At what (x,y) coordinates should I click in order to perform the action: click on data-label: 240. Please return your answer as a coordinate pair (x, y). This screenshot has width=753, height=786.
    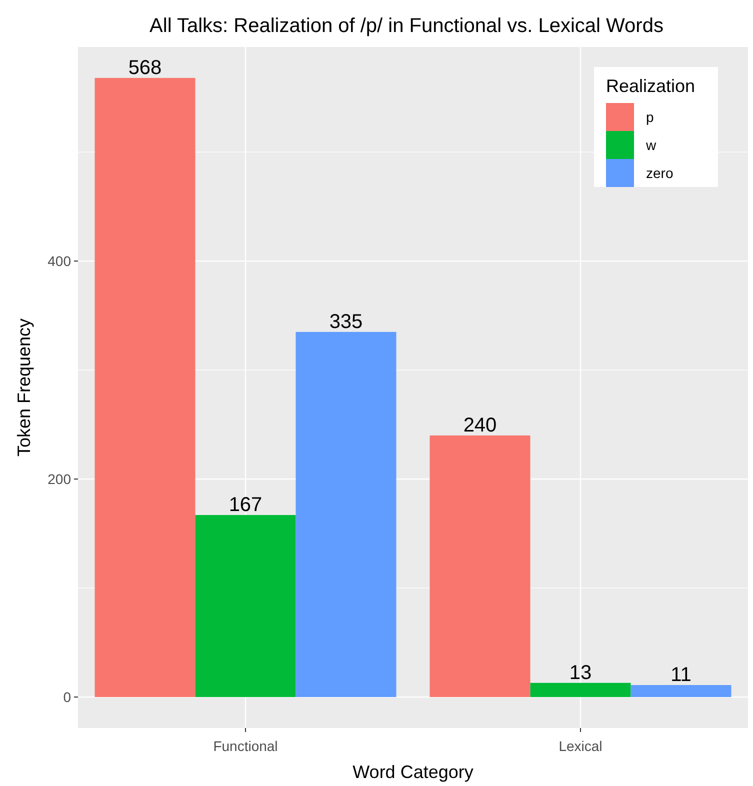
    Looking at the image, I should click on (480, 425).